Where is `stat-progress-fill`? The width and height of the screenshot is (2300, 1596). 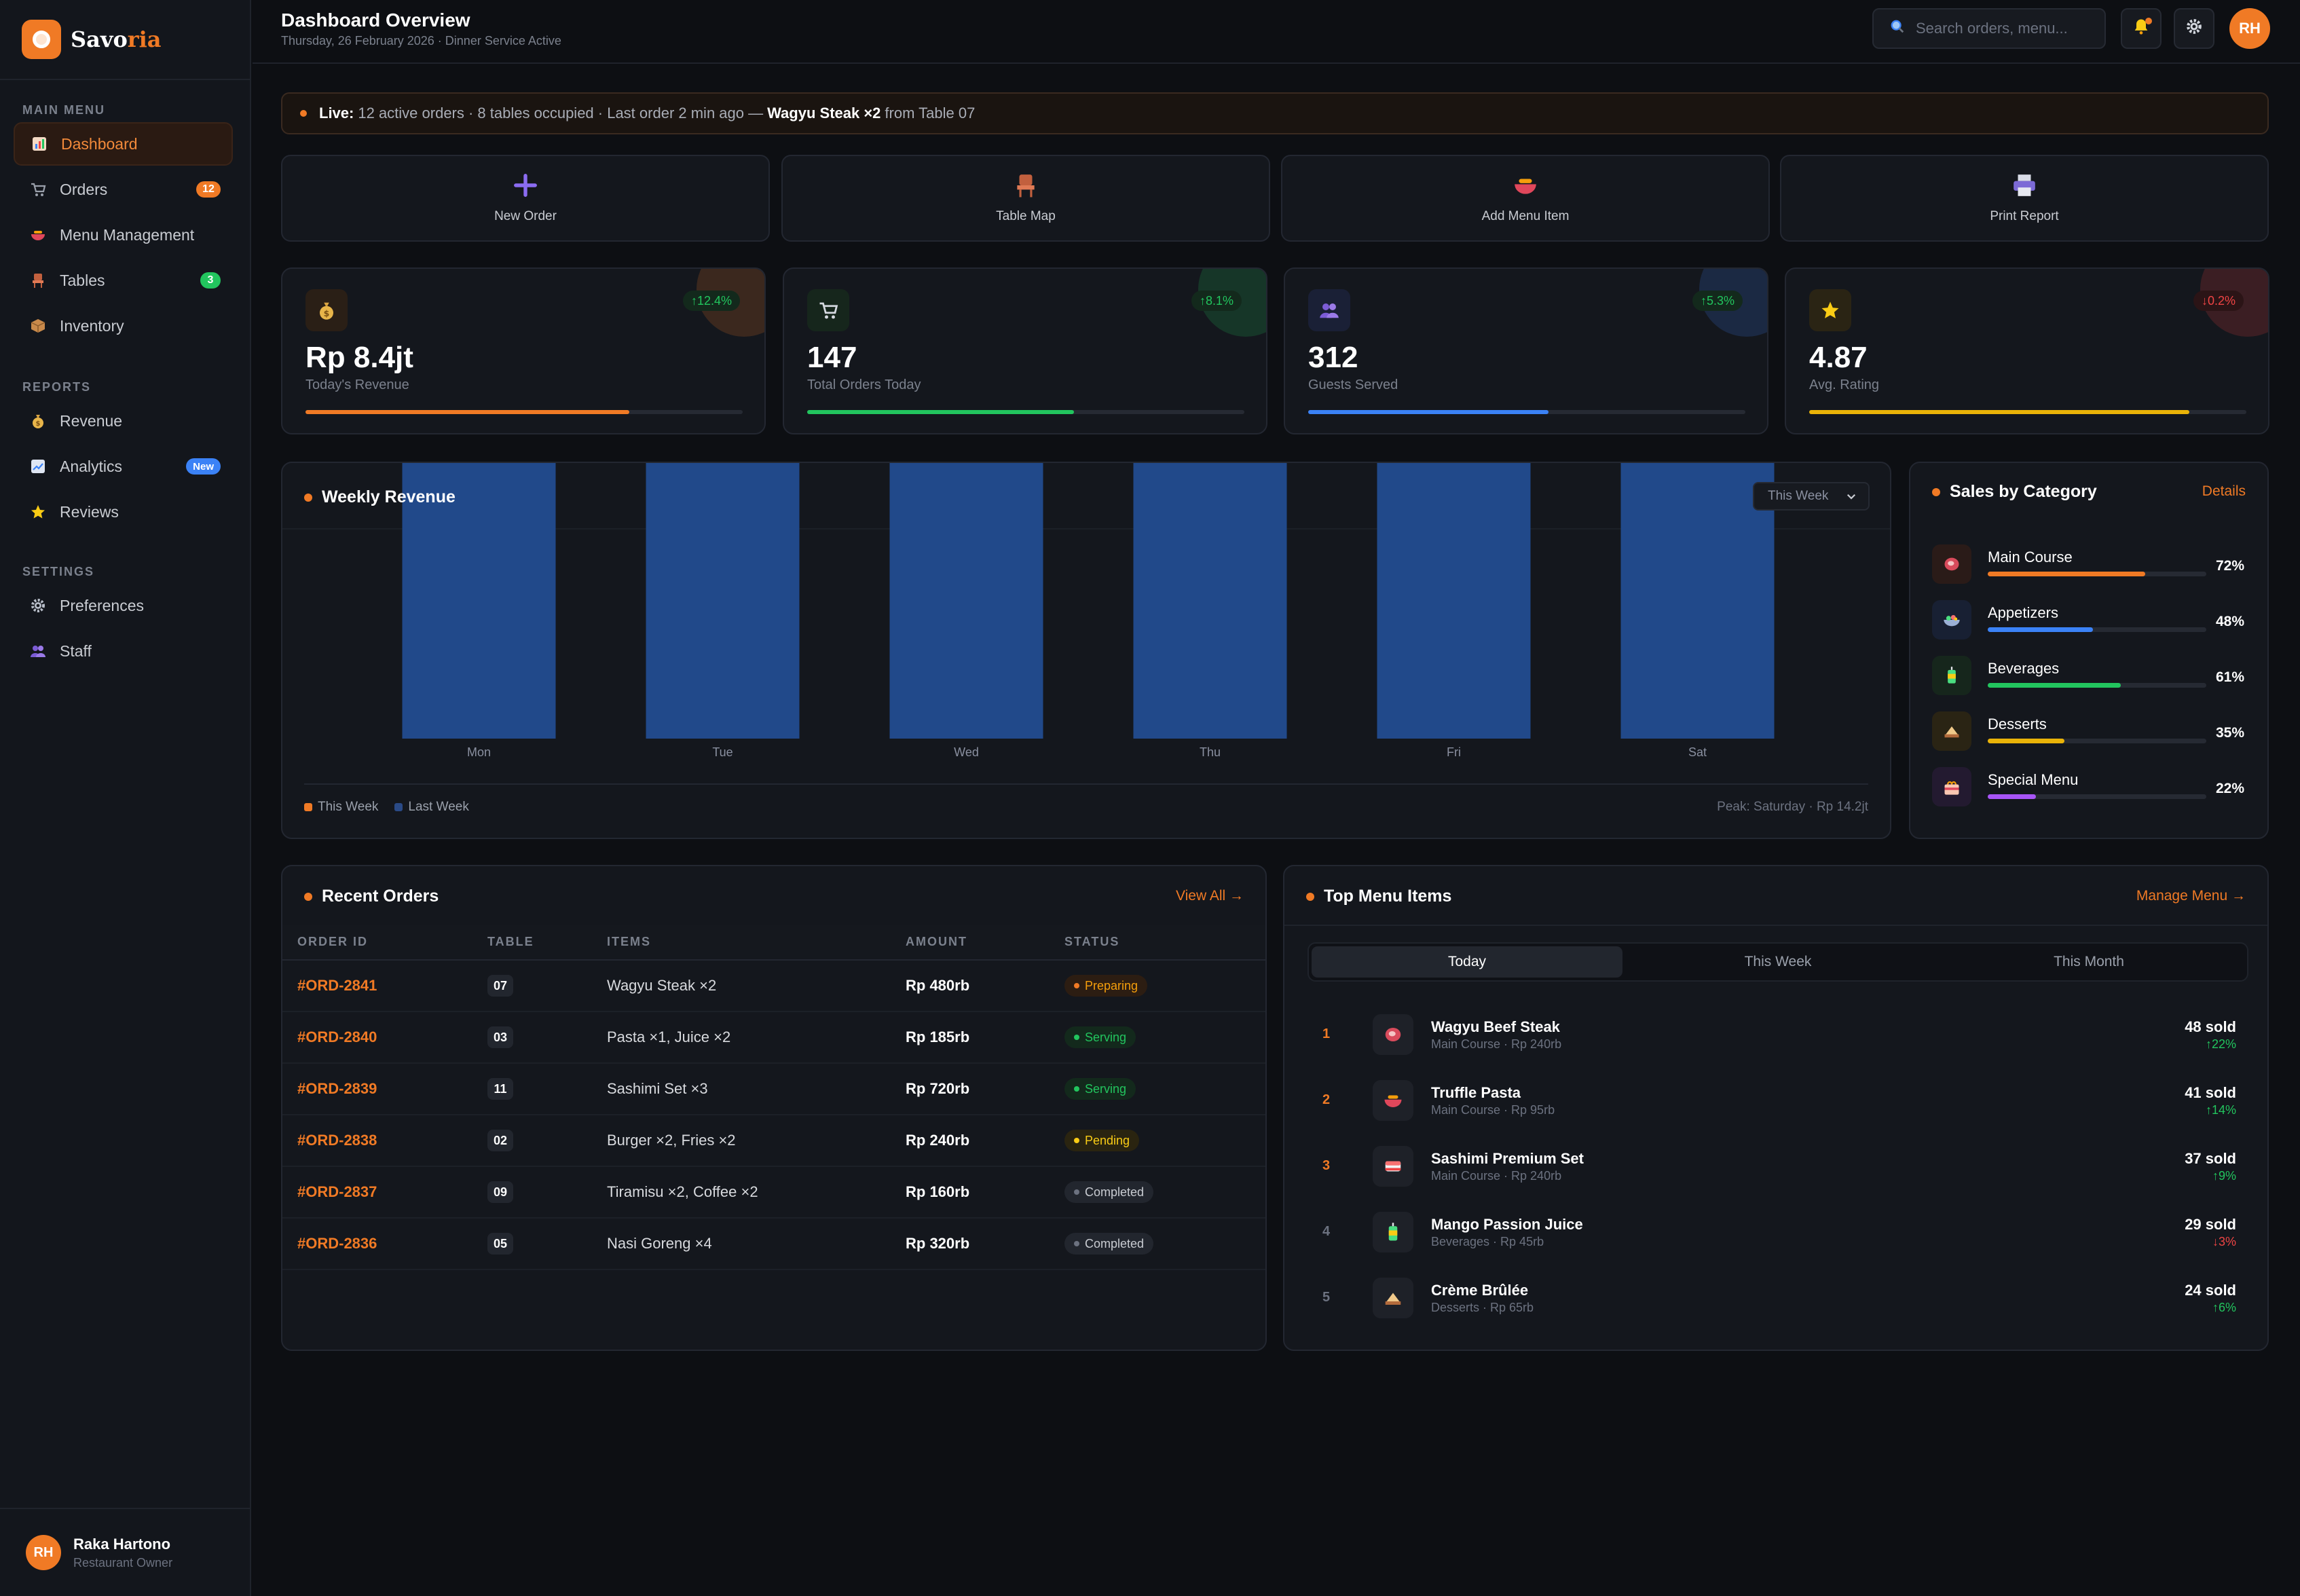 stat-progress-fill is located at coordinates (941, 412).